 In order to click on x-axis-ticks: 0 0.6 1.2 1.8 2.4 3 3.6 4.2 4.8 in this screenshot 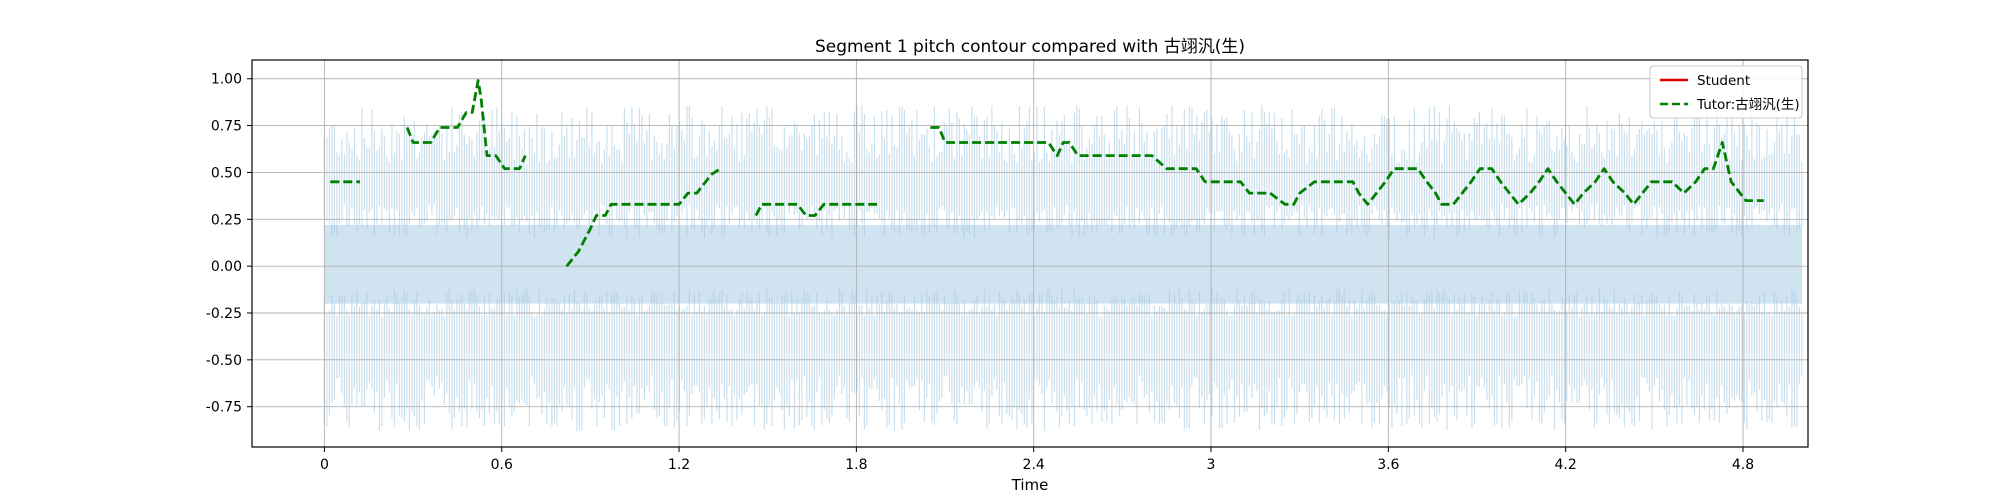, I will do `click(1037, 460)`.